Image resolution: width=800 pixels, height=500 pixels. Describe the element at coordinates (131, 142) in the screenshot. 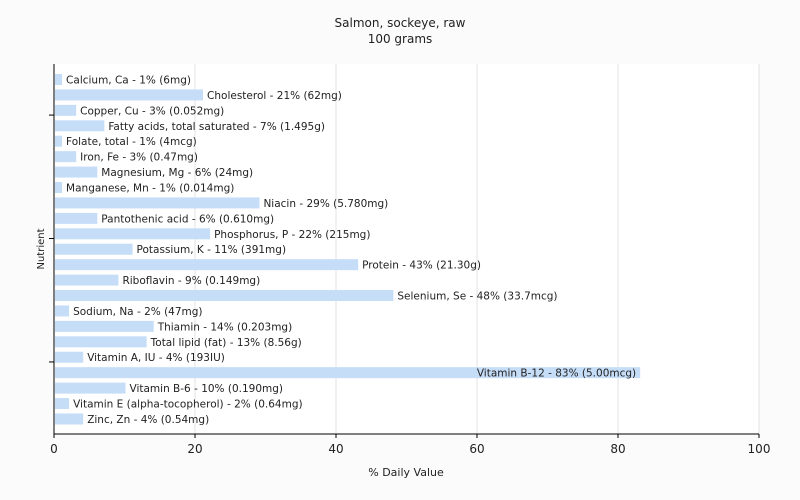

I see `bar-label: Folate, total - 1% (4mcg)` at that location.